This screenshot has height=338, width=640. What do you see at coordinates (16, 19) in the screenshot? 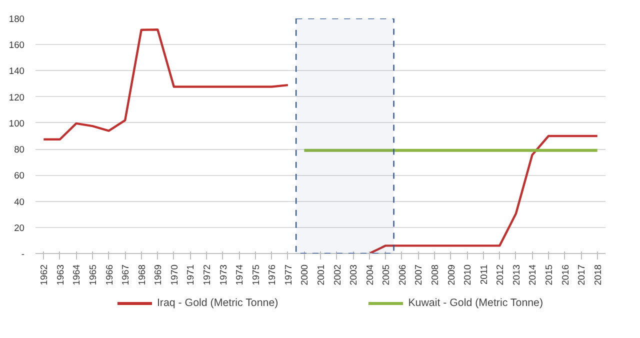
I see `y-tick-label: 180` at bounding box center [16, 19].